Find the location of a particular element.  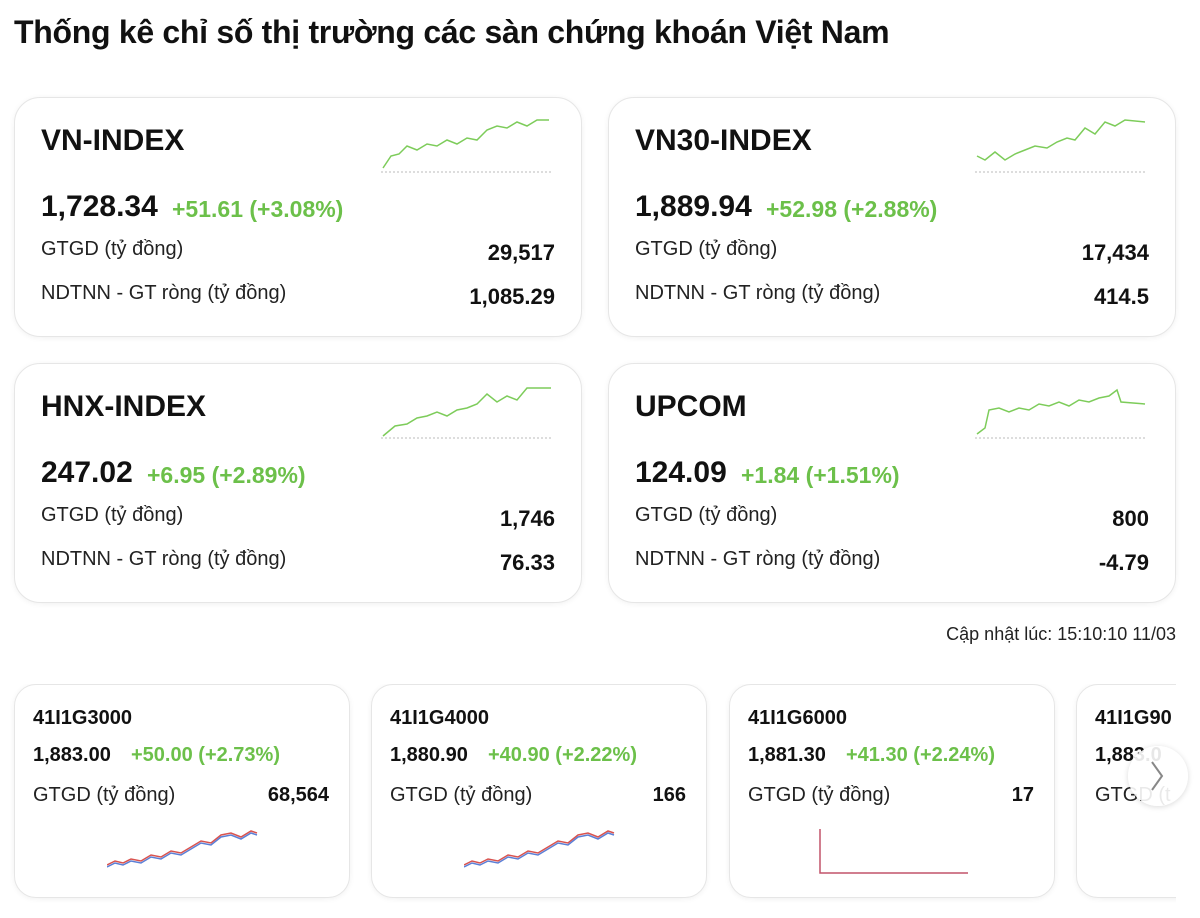

next-button is located at coordinates (1158, 776).